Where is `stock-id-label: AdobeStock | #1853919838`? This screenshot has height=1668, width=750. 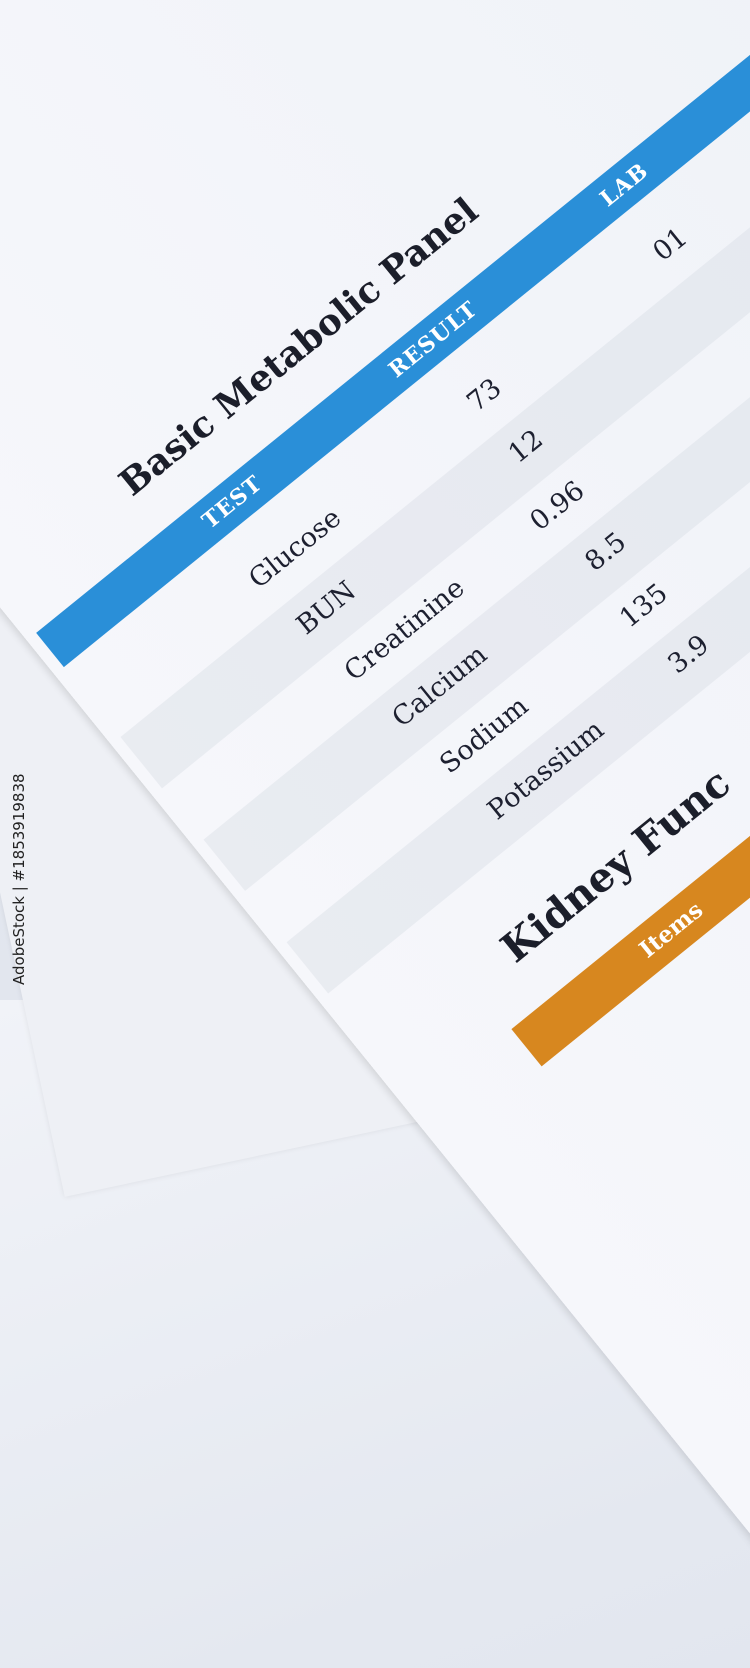 stock-id-label: AdobeStock | #1853919838 is located at coordinates (19, 879).